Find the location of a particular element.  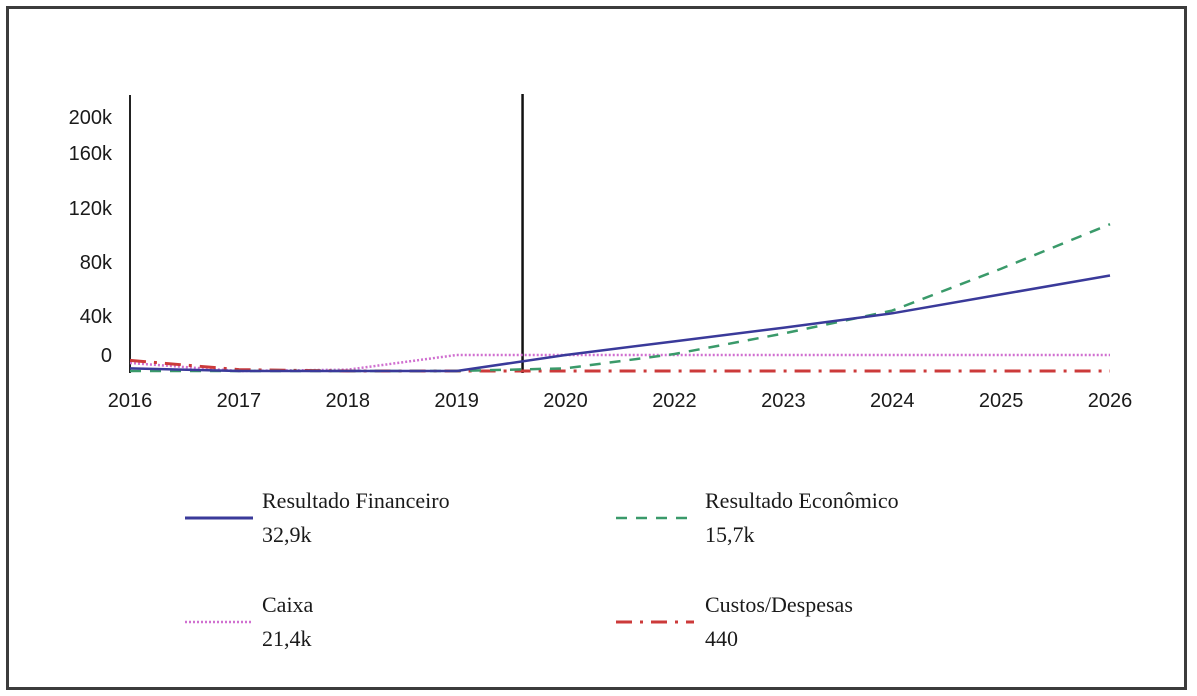

x-tick-label: 2017 is located at coordinates (239, 401).